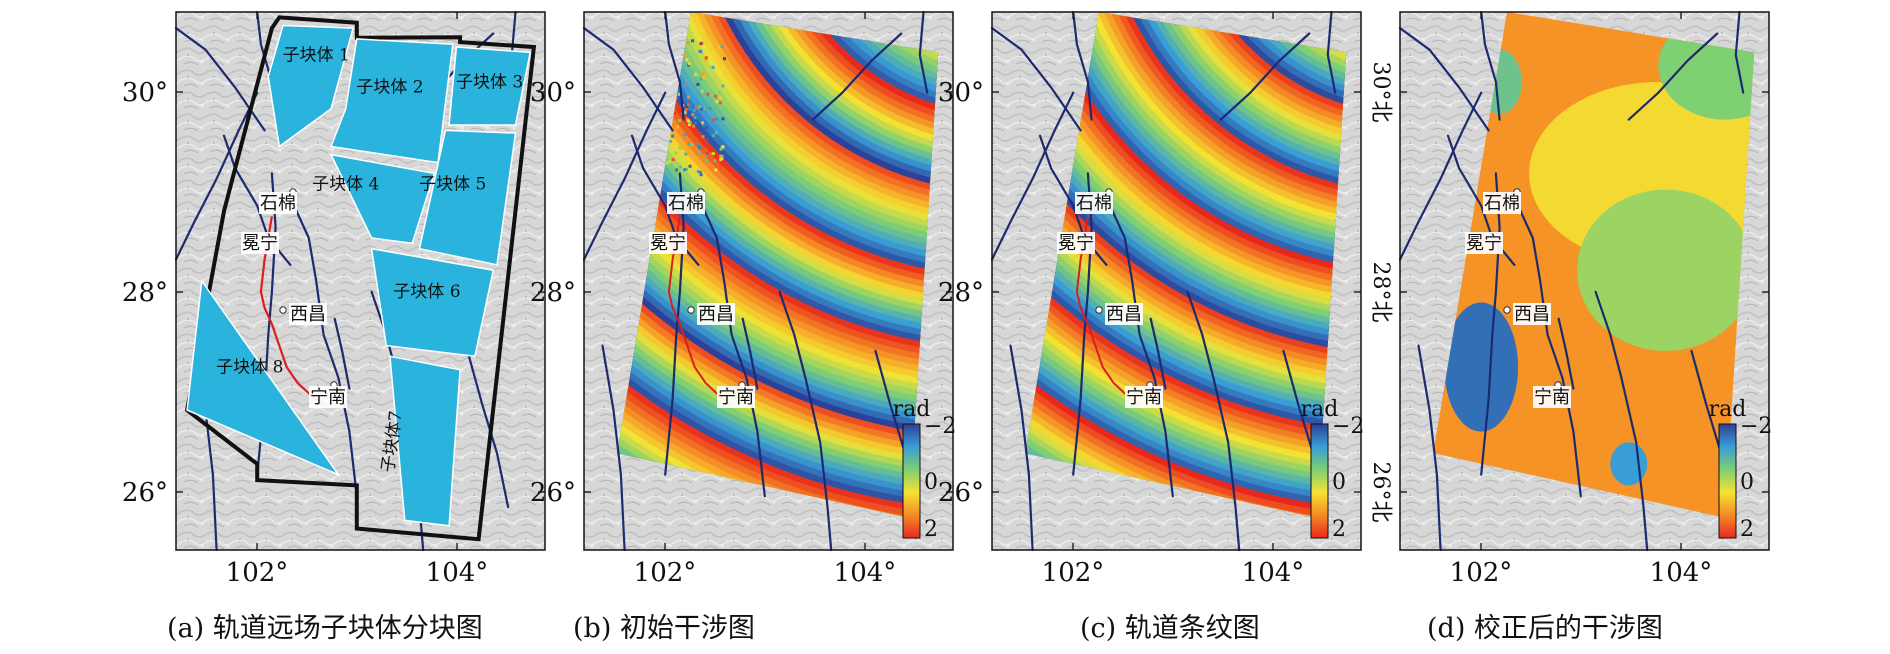 This screenshot has height=654, width=1890. I want to click on caption-b: (b) 初始干涉图, so click(664, 625).